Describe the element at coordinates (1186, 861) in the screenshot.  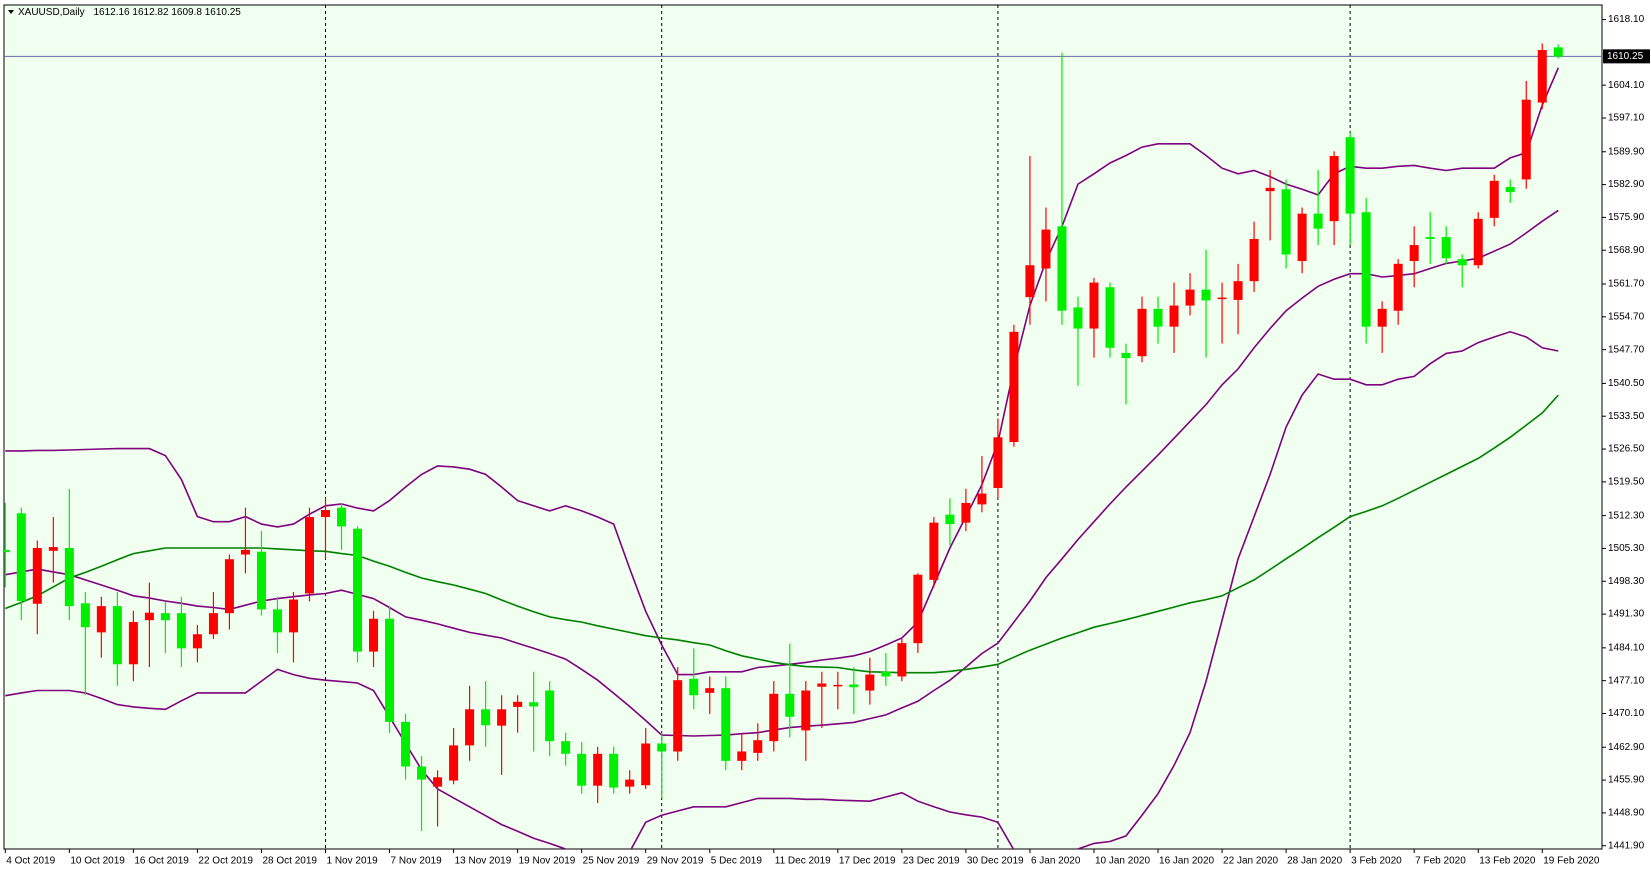
I see `x-tick-label: 16 Jan 2020` at that location.